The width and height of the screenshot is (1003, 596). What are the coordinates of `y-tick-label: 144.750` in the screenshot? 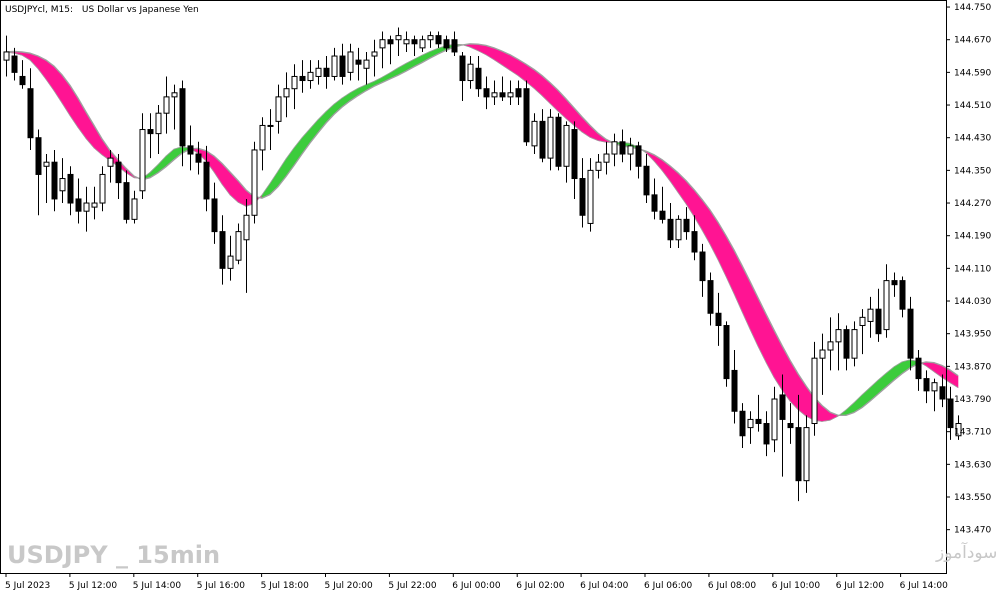 It's located at (972, 8).